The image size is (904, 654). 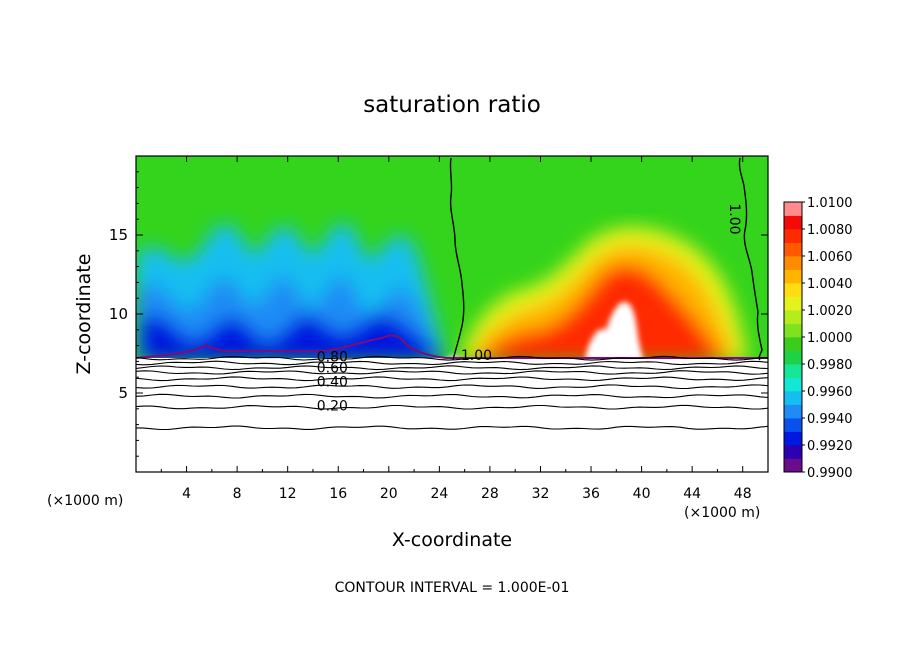 What do you see at coordinates (452, 105) in the screenshot?
I see `chart-title: saturation ratio` at bounding box center [452, 105].